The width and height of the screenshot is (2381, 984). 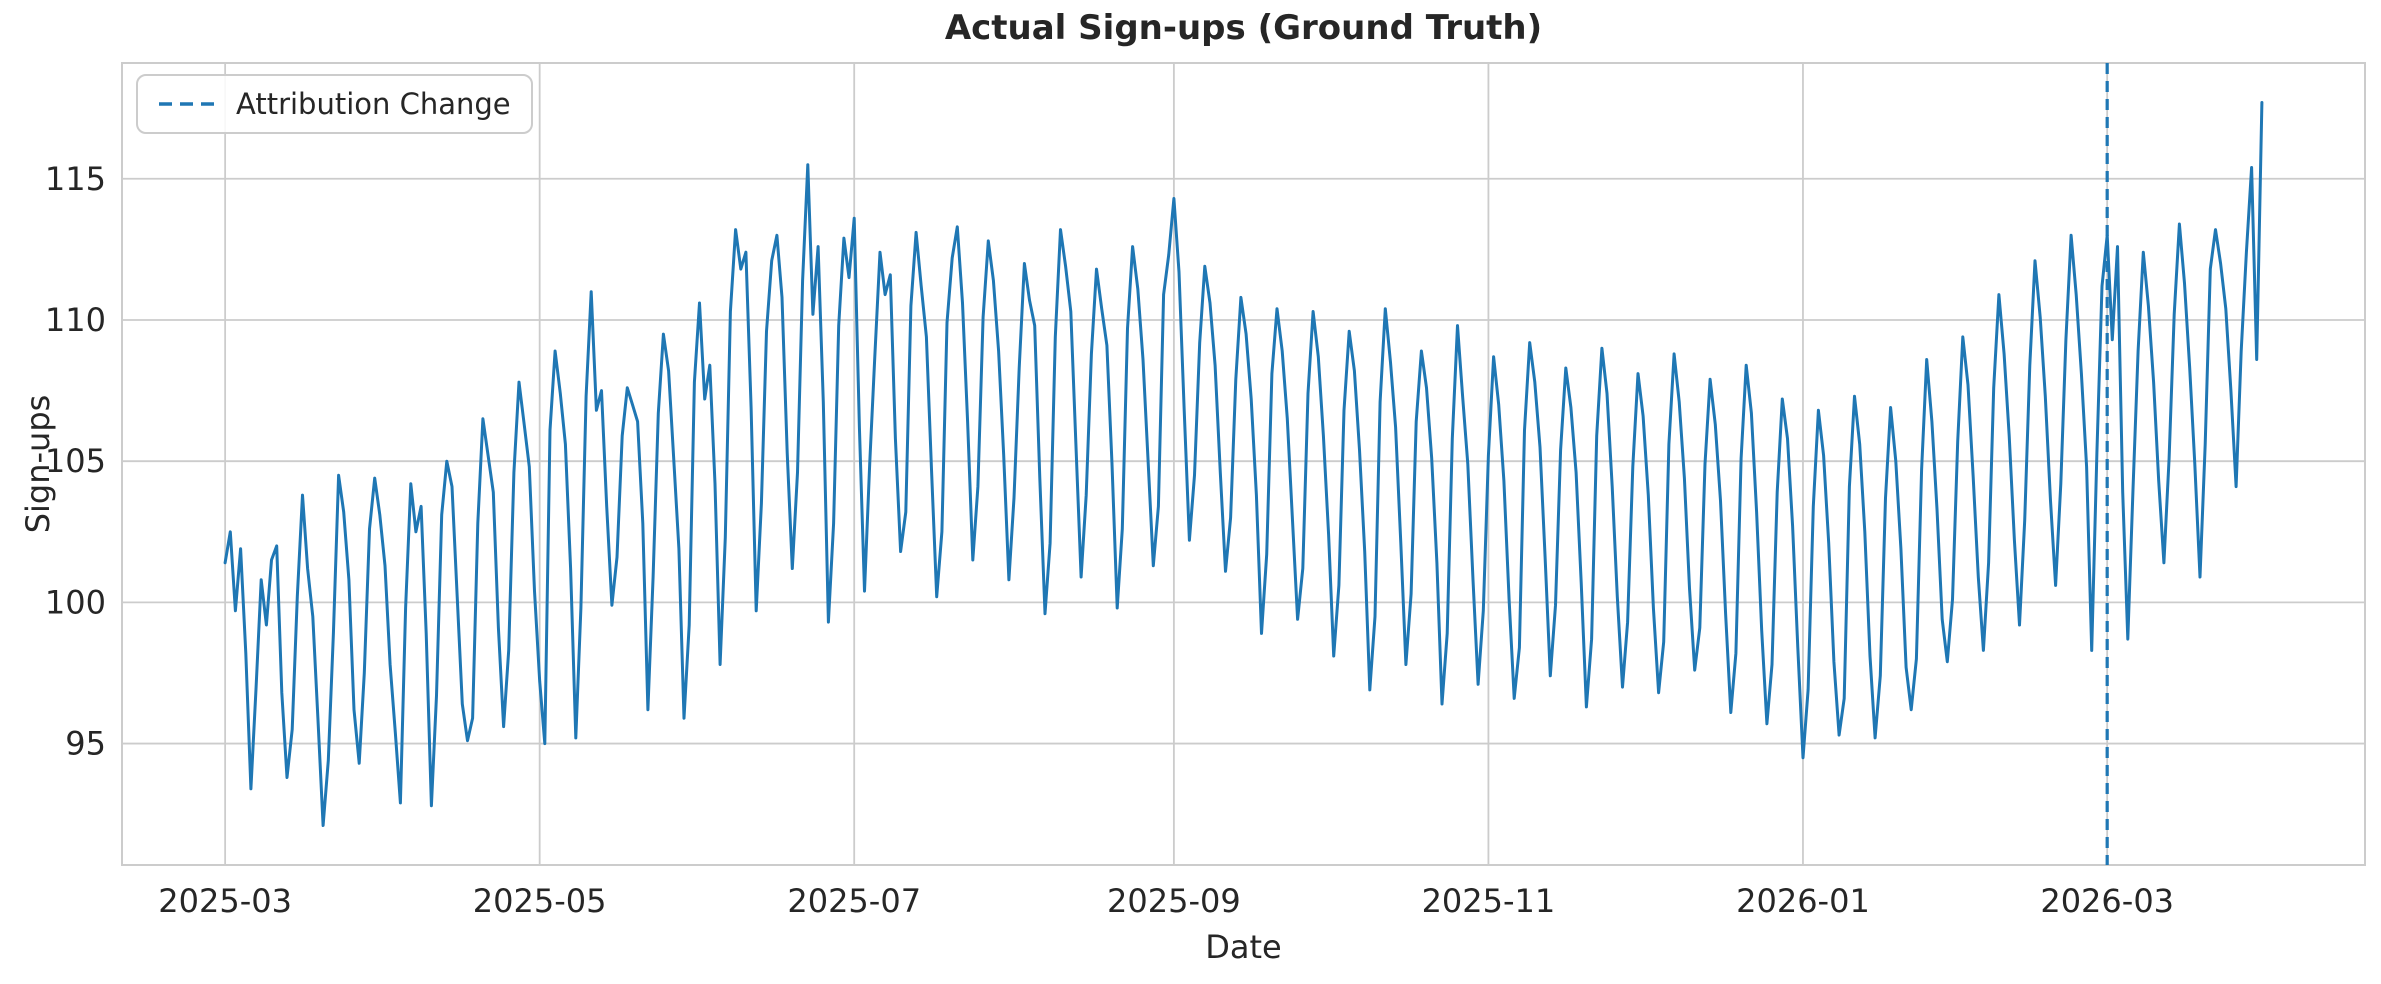 I want to click on x-tick-label: 2026-03, so click(x=2107, y=901).